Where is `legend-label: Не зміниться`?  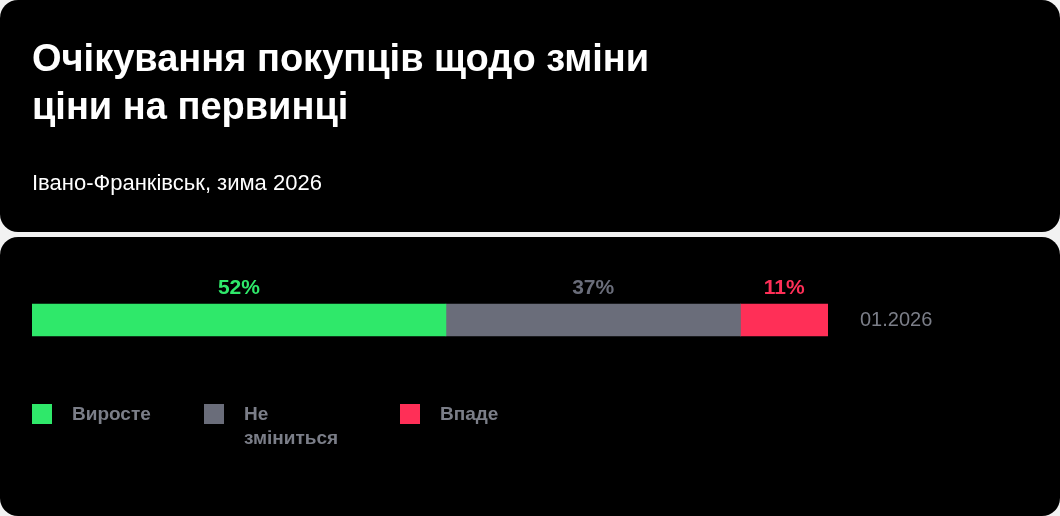 legend-label: Не зміниться is located at coordinates (292, 426).